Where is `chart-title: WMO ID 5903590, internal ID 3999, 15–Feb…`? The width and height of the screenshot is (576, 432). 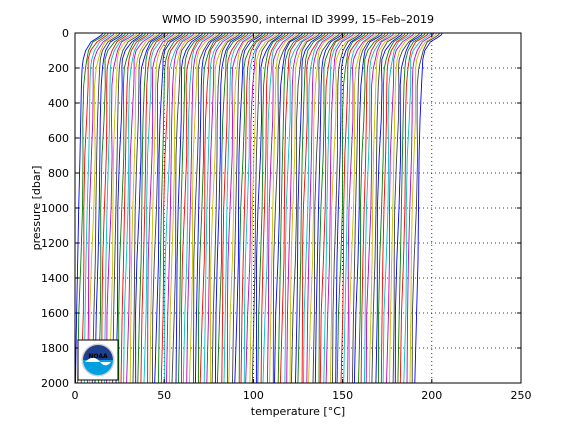 chart-title: WMO ID 5903590, internal ID 3999, 15–Feb… is located at coordinates (298, 19).